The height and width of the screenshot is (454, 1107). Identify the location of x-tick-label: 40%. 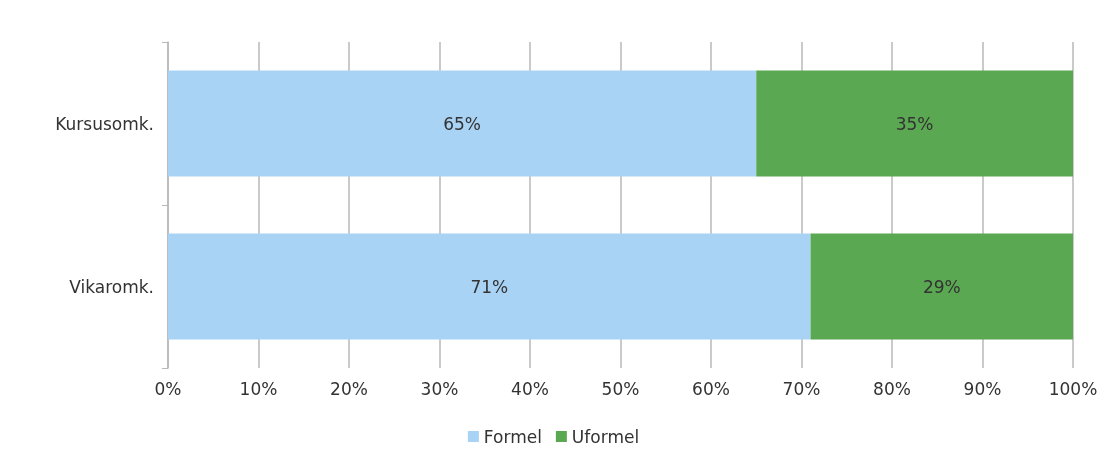
(530, 388).